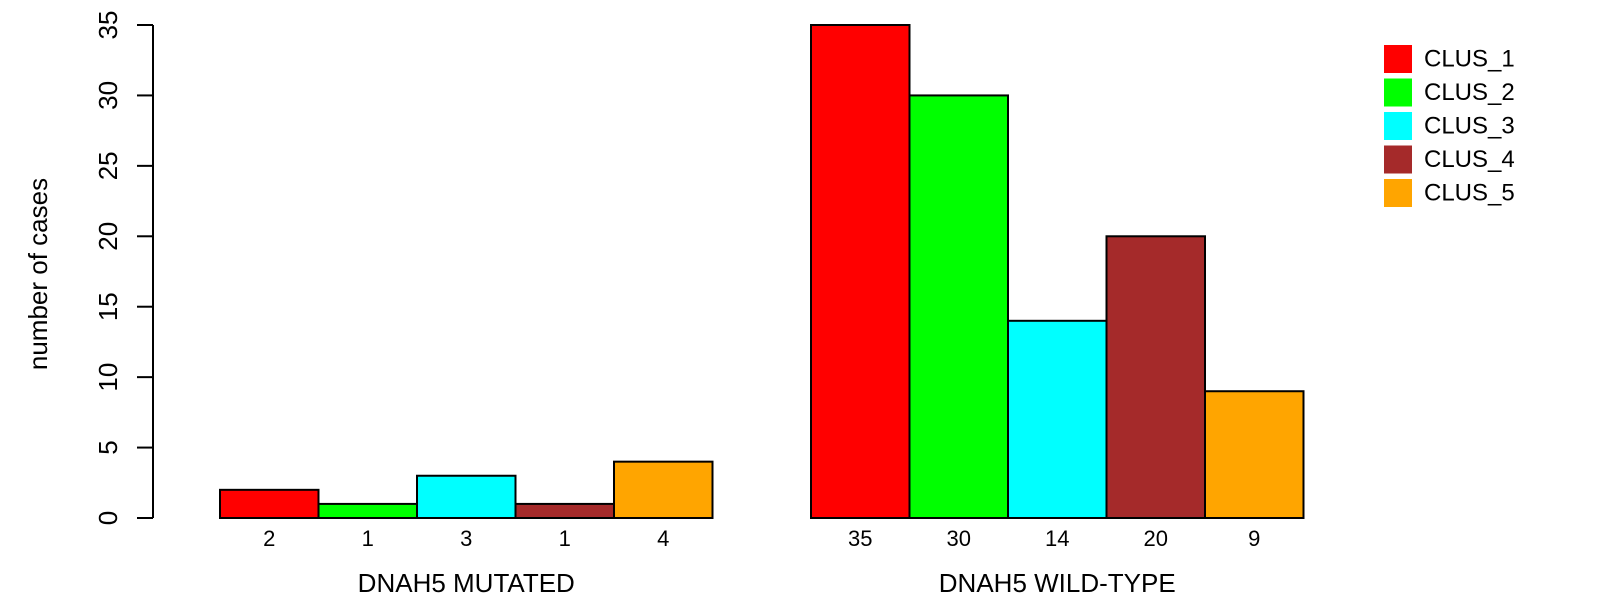 This screenshot has height=615, width=1610. What do you see at coordinates (1469, 126) in the screenshot?
I see `legend-label: CLUS_3` at bounding box center [1469, 126].